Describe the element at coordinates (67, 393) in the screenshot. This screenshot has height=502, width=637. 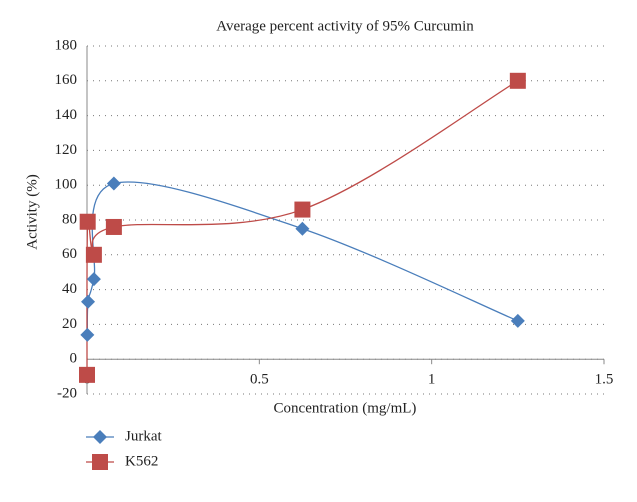
I see `y-tick-label: -20` at that location.